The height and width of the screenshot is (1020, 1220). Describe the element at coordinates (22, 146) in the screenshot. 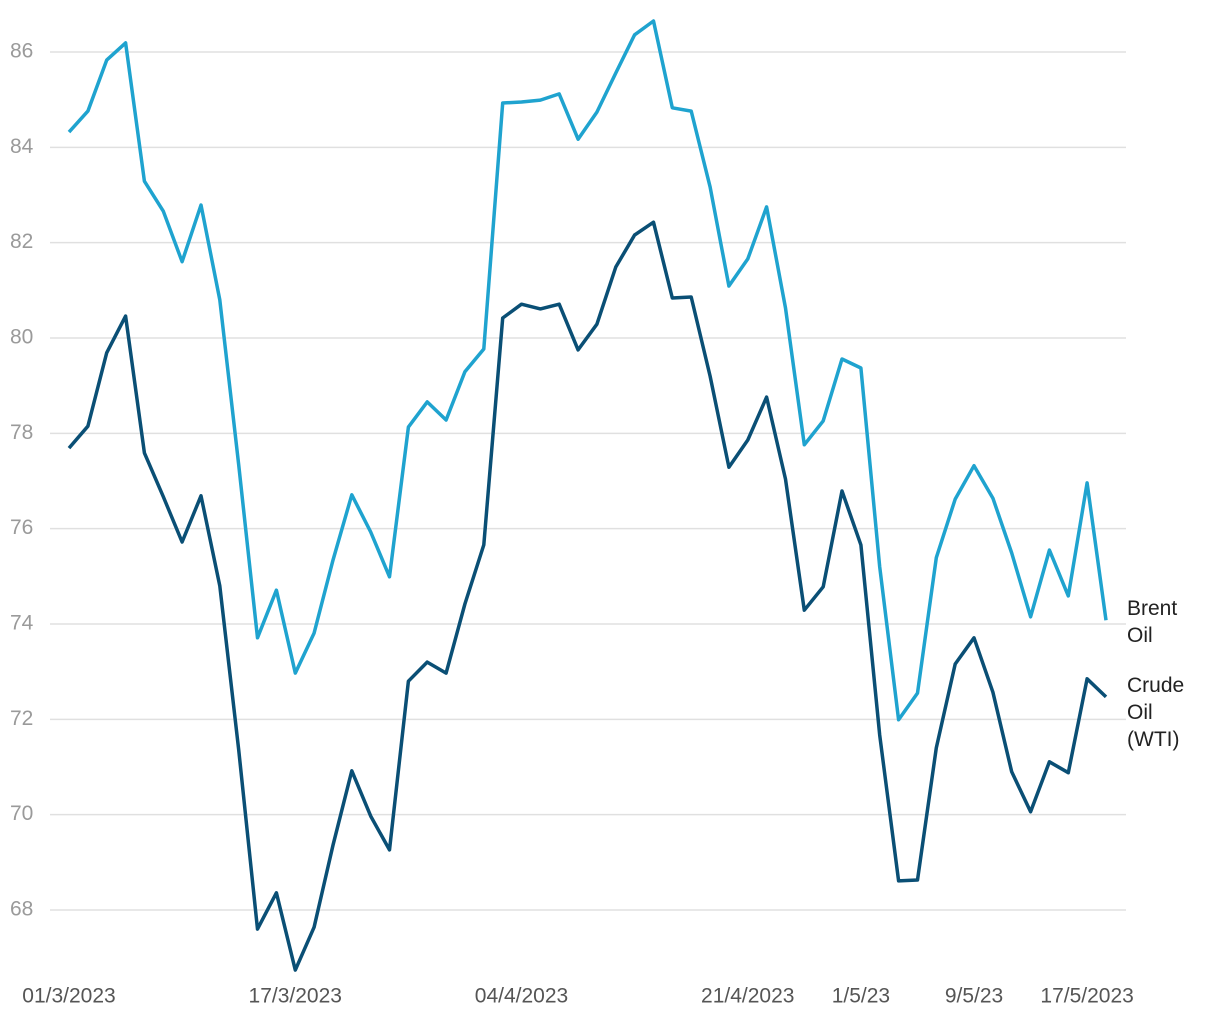

I see `y-tick-label: 84` at that location.